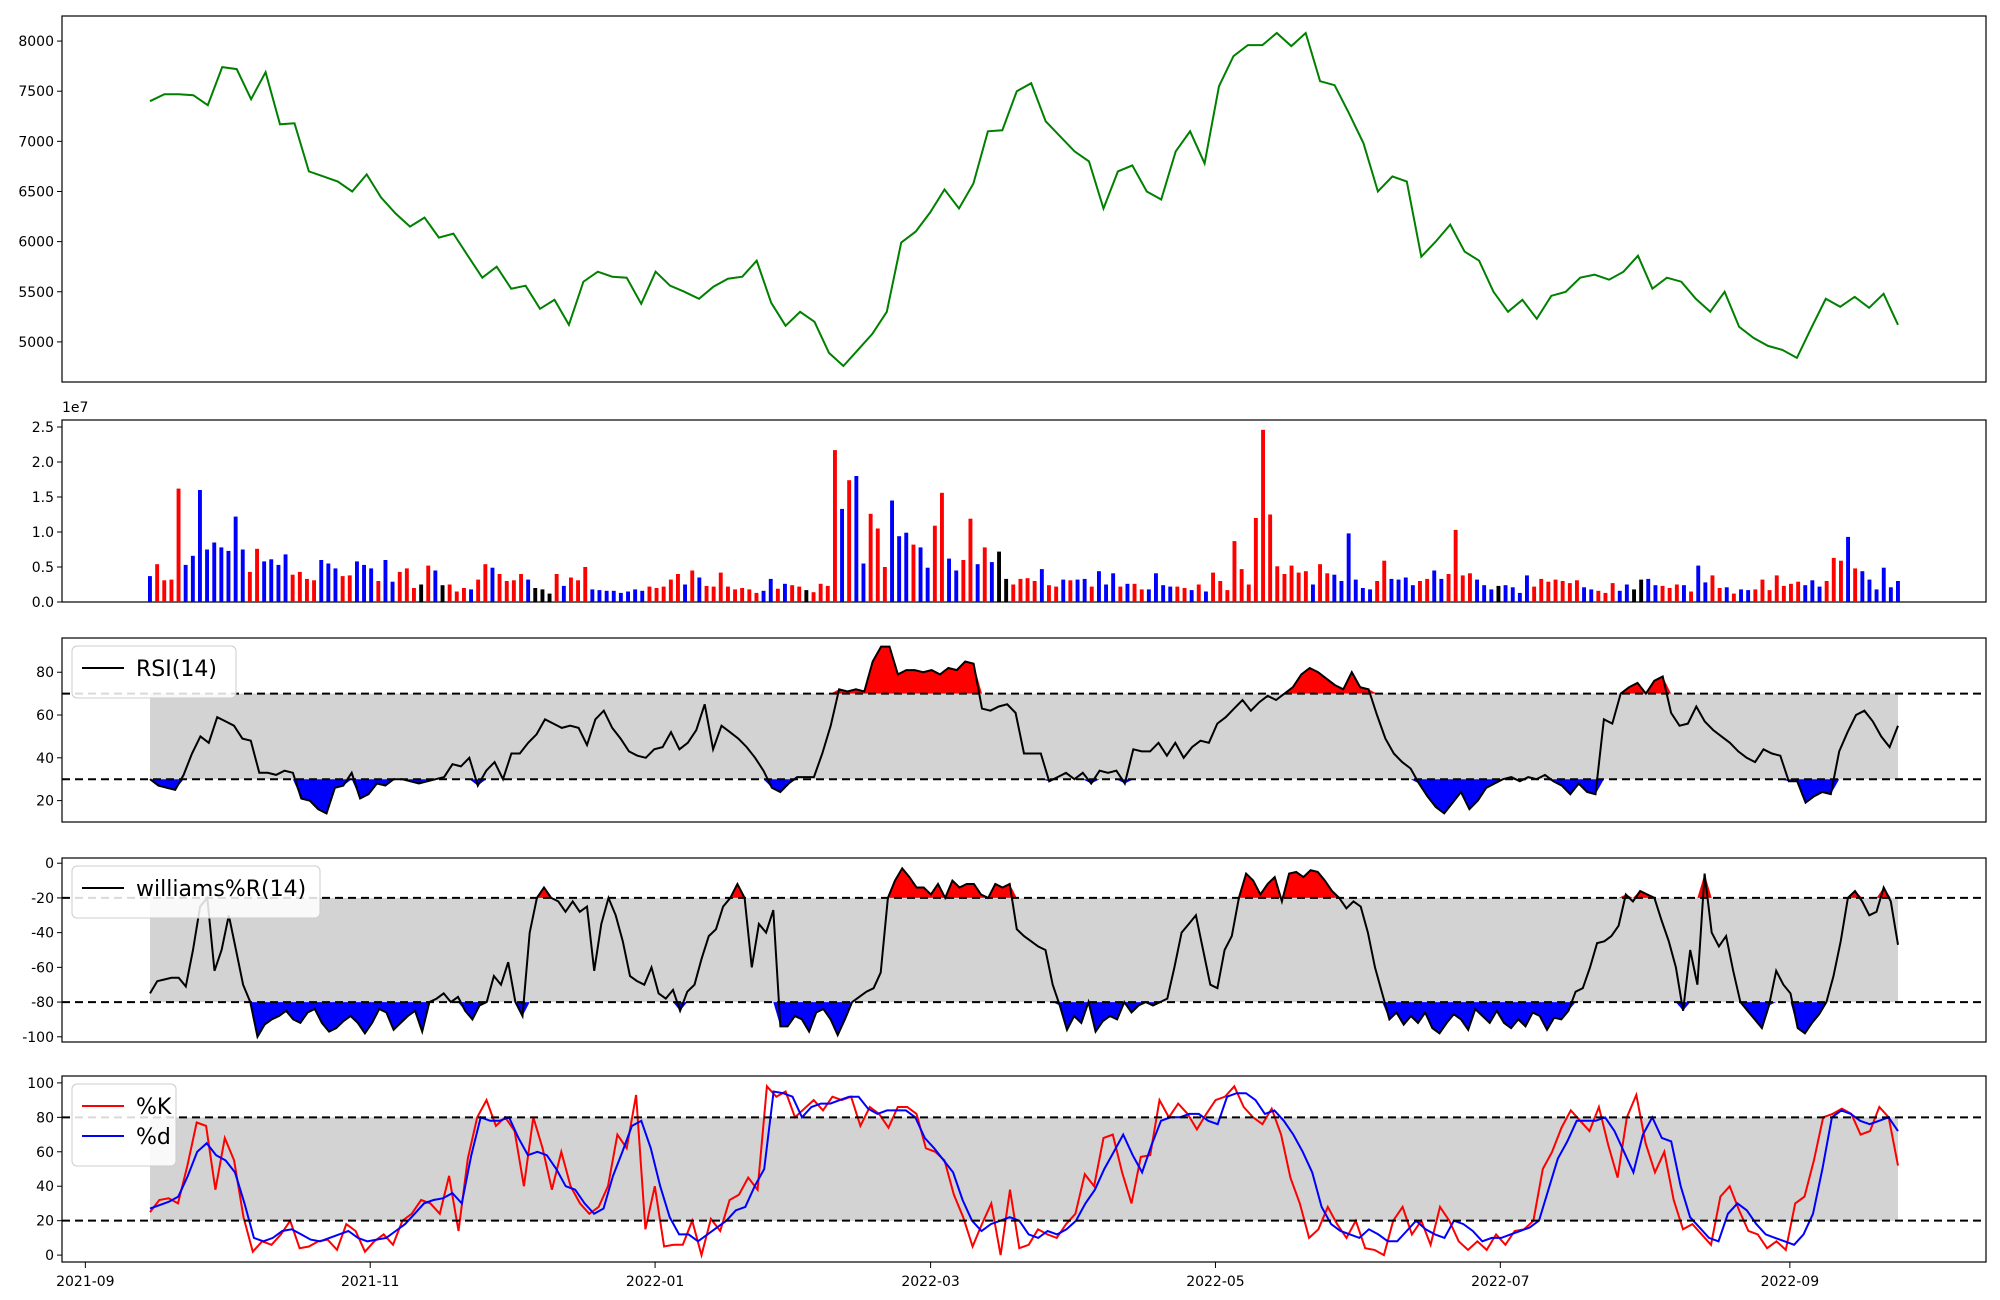 The width and height of the screenshot is (2000, 1300). What do you see at coordinates (45, 802) in the screenshot?
I see `rsi-ytick-label: 20` at bounding box center [45, 802].